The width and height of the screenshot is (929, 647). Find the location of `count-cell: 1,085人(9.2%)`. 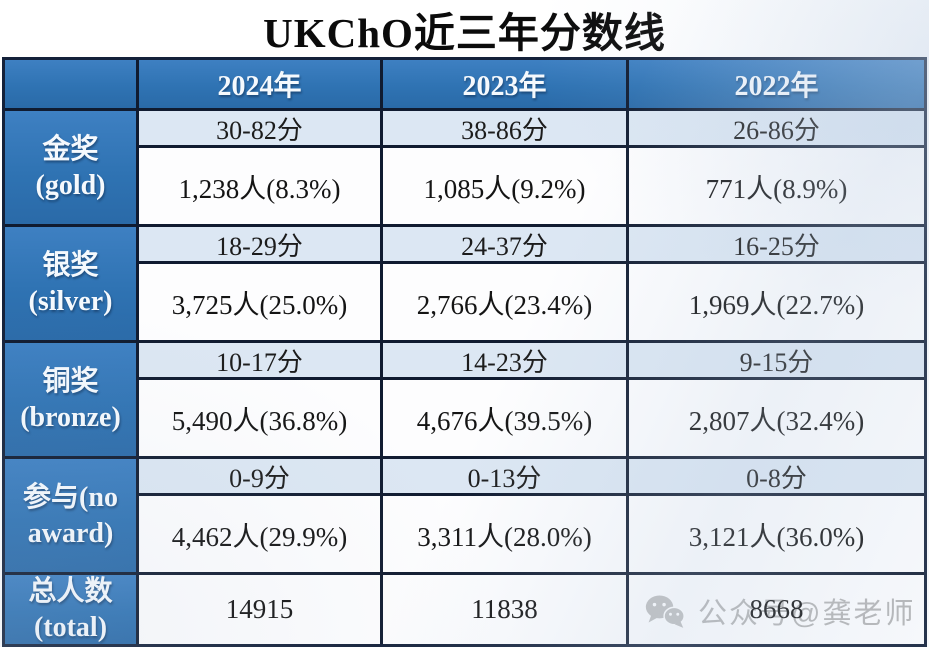

count-cell: 1,085人(9.2%) is located at coordinates (504, 186).